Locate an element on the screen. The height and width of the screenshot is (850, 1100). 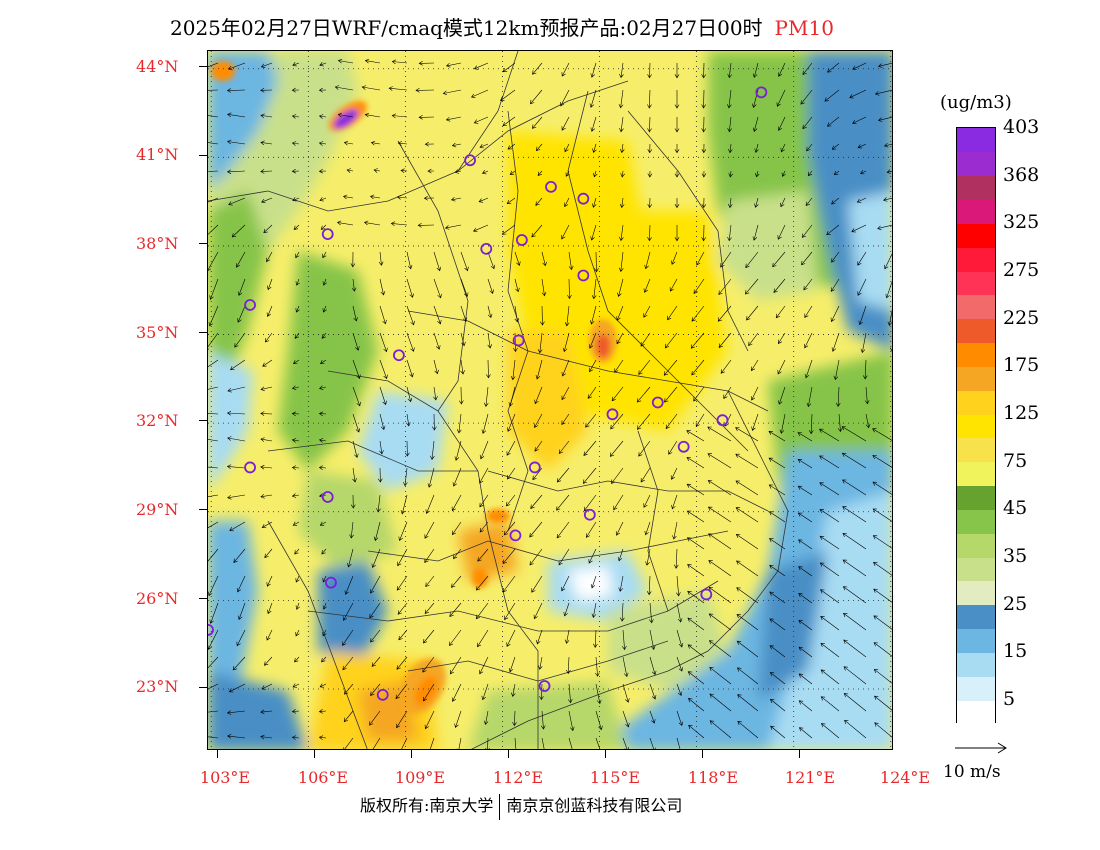
legend-label: 368 is located at coordinates (1021, 174).